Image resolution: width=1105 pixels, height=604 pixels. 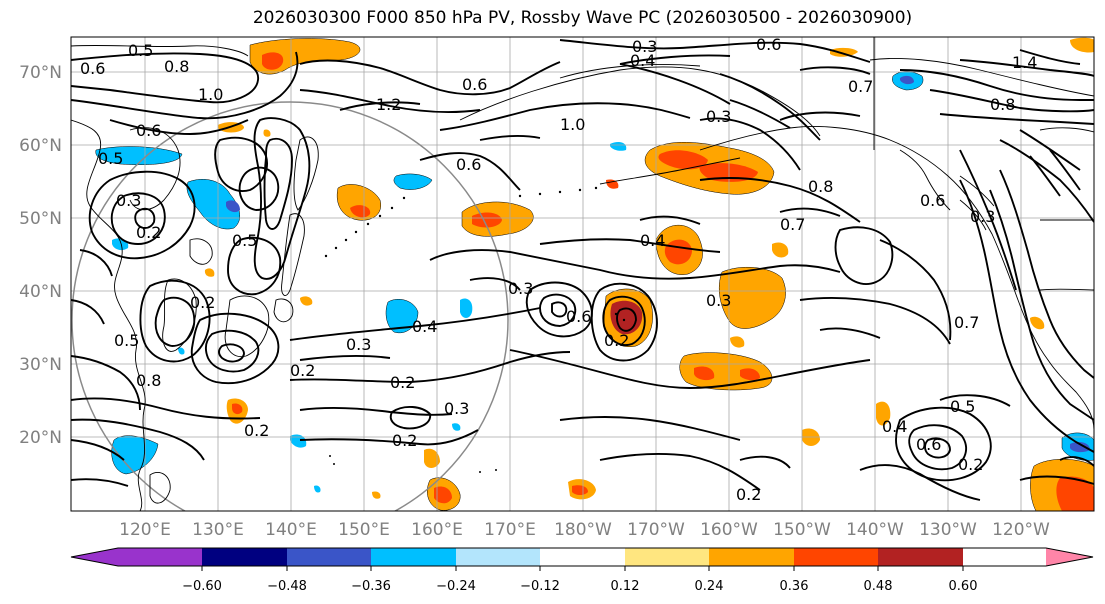 I want to click on lon-label: 140°E, so click(x=291, y=530).